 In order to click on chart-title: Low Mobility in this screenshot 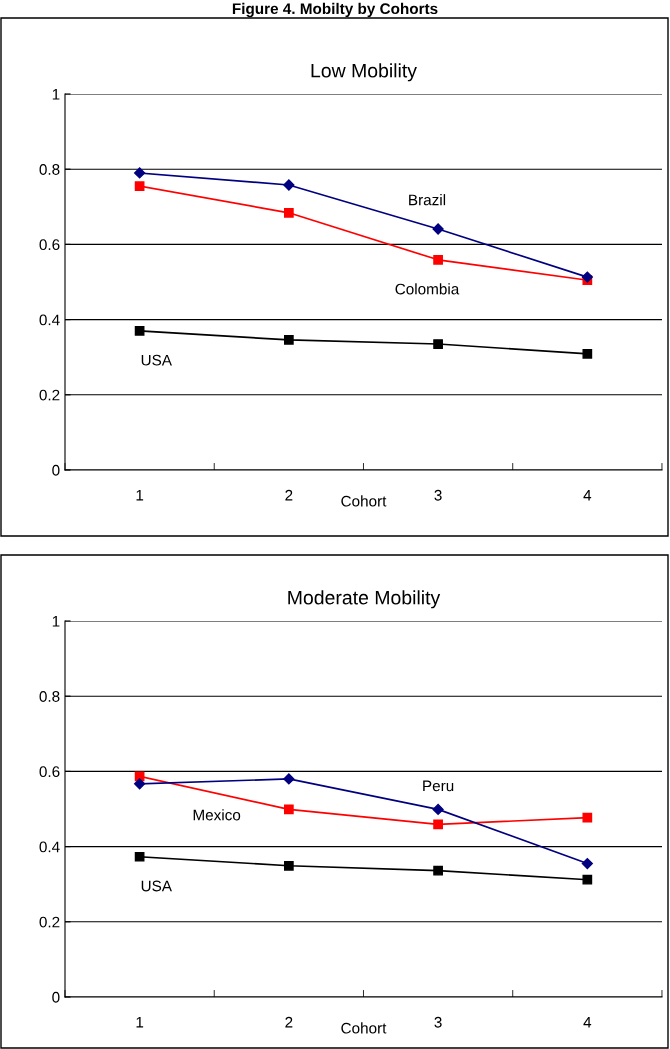, I will do `click(364, 72)`.